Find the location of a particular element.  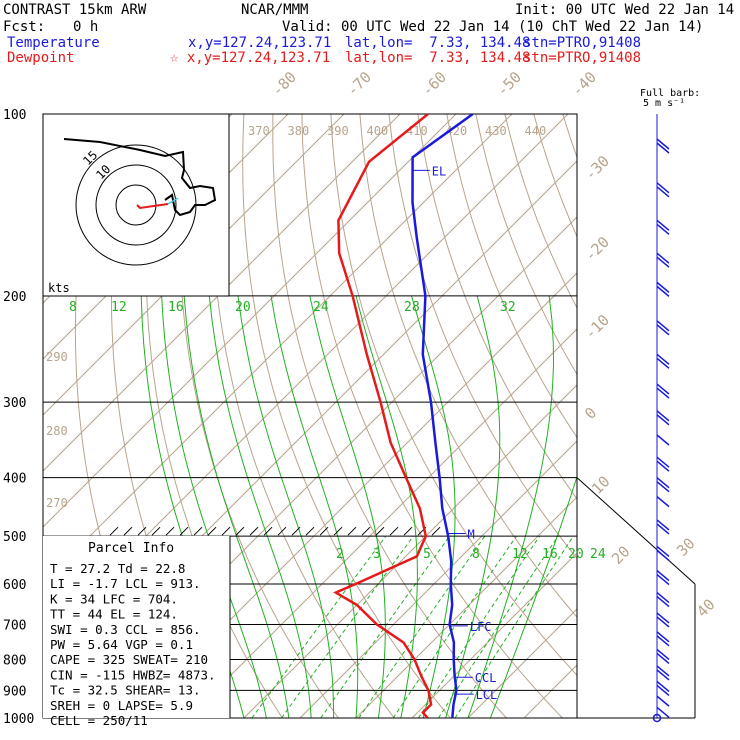

parcel-info-row: SWI = 0.3 CCL = 856. is located at coordinates (125, 629).